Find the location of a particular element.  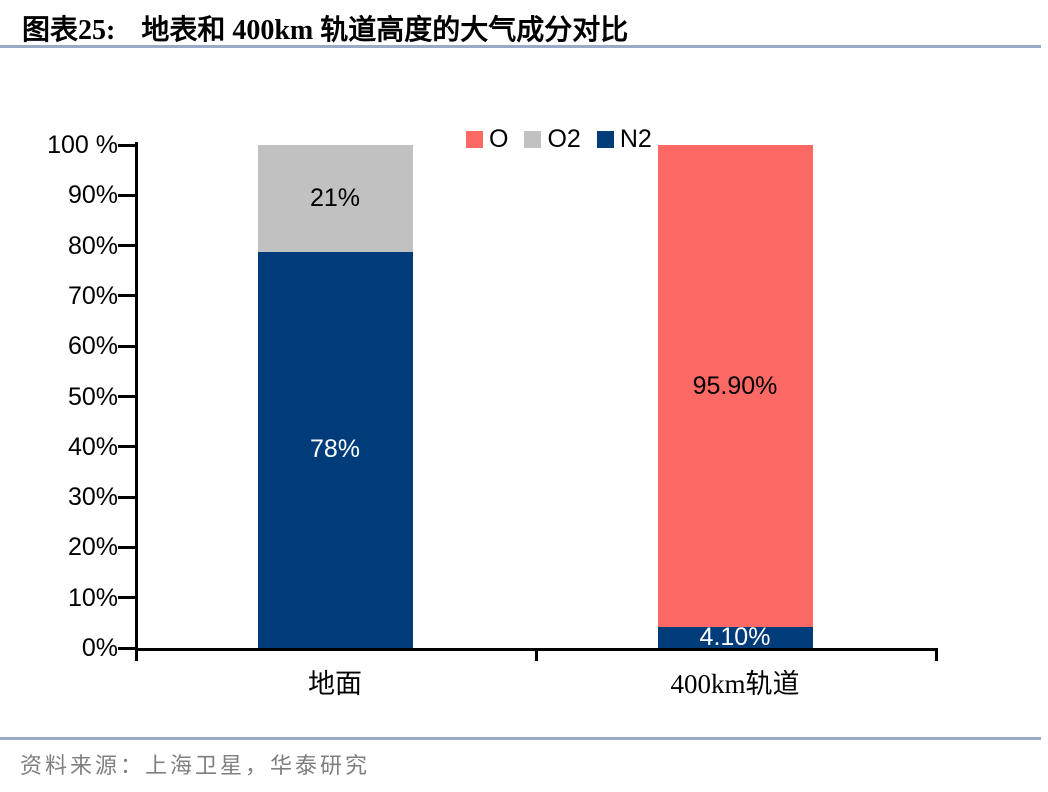

footer-divider is located at coordinates (520, 738).